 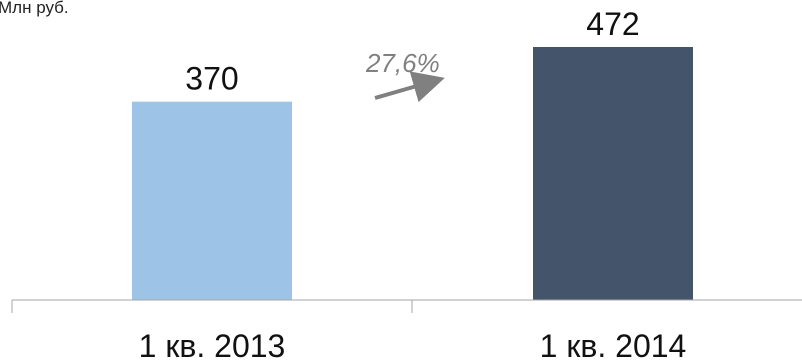 What do you see at coordinates (613, 346) in the screenshot?
I see `category-label-2: 1 кв. 2014` at bounding box center [613, 346].